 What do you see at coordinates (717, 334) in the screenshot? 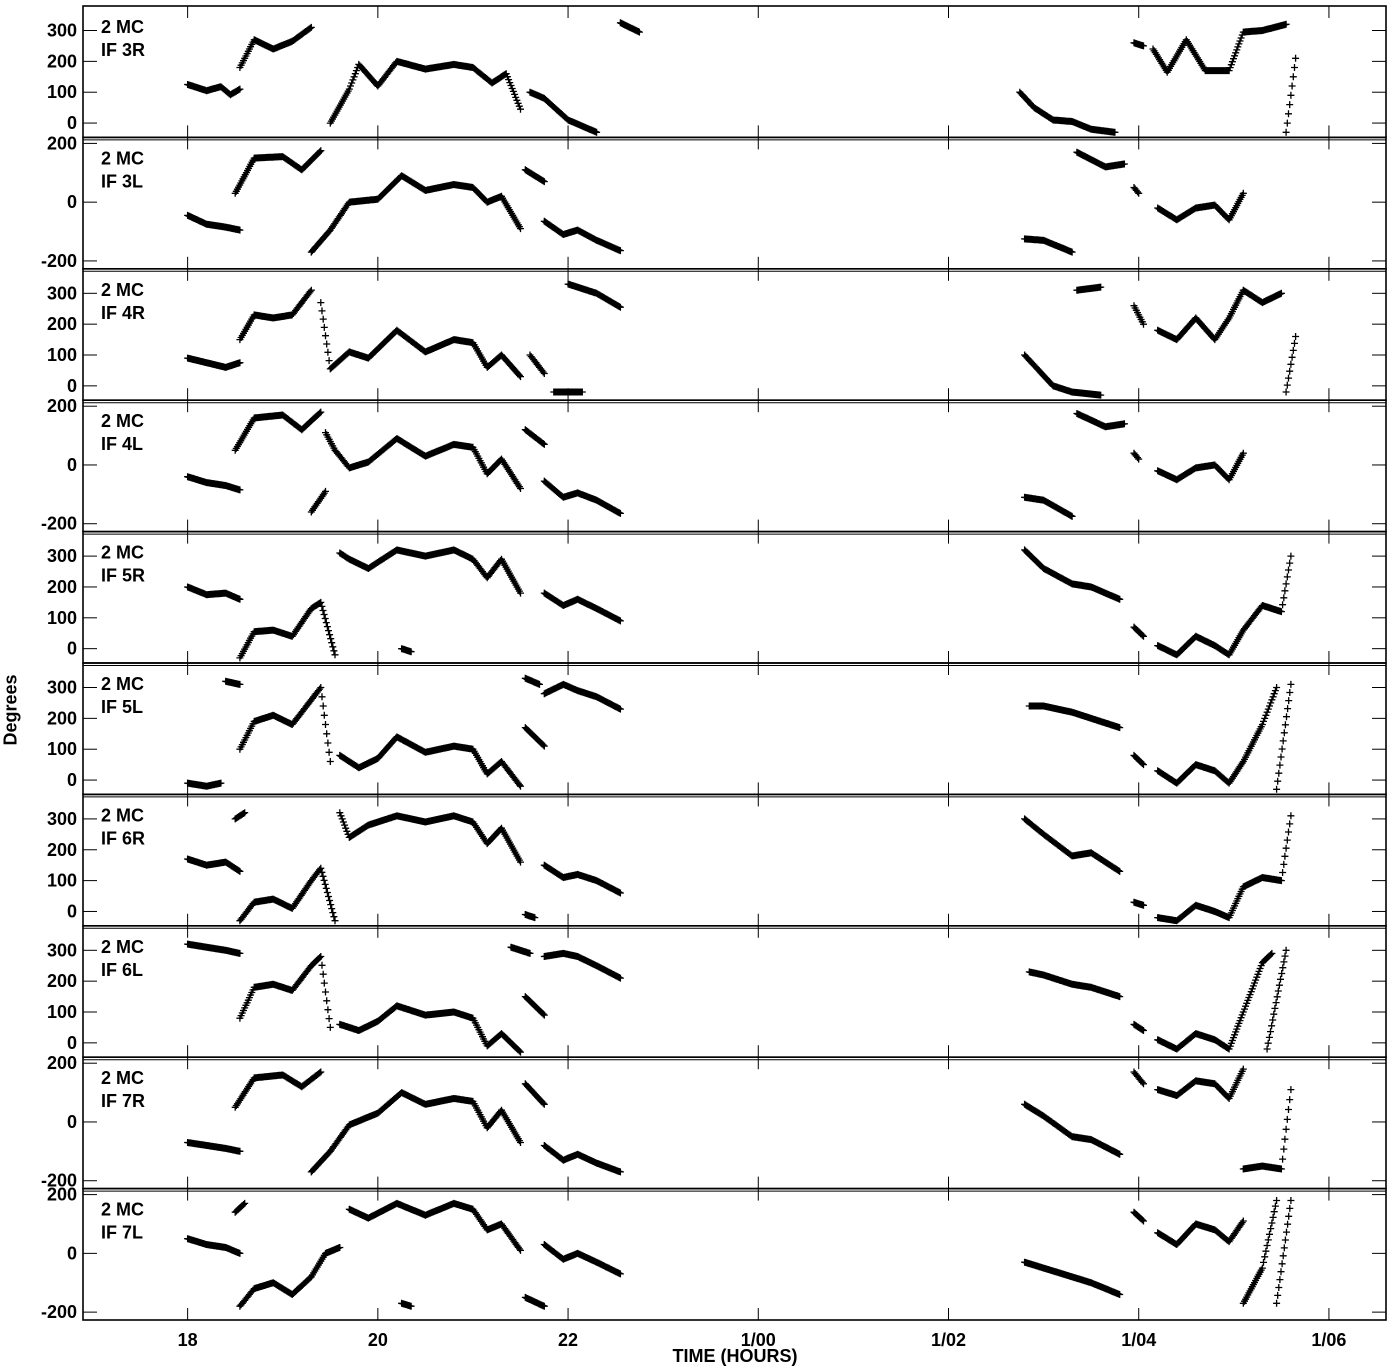
I see `panel-3: 0 100 200 300 2 MC IF 4R` at bounding box center [717, 334].